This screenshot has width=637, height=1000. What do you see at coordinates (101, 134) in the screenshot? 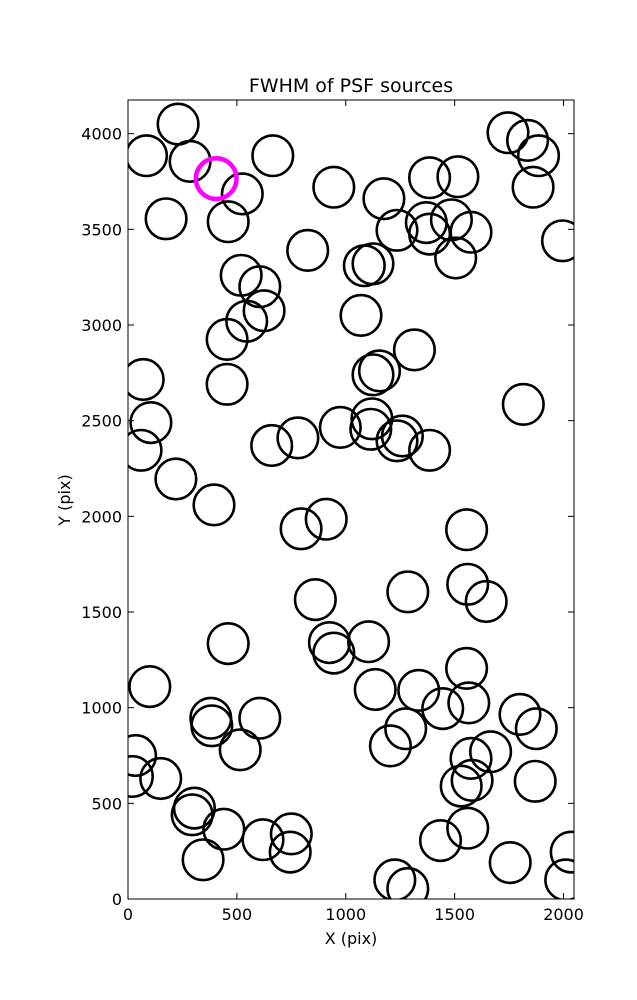
I see `y-tick-label-4000: 4000` at bounding box center [101, 134].